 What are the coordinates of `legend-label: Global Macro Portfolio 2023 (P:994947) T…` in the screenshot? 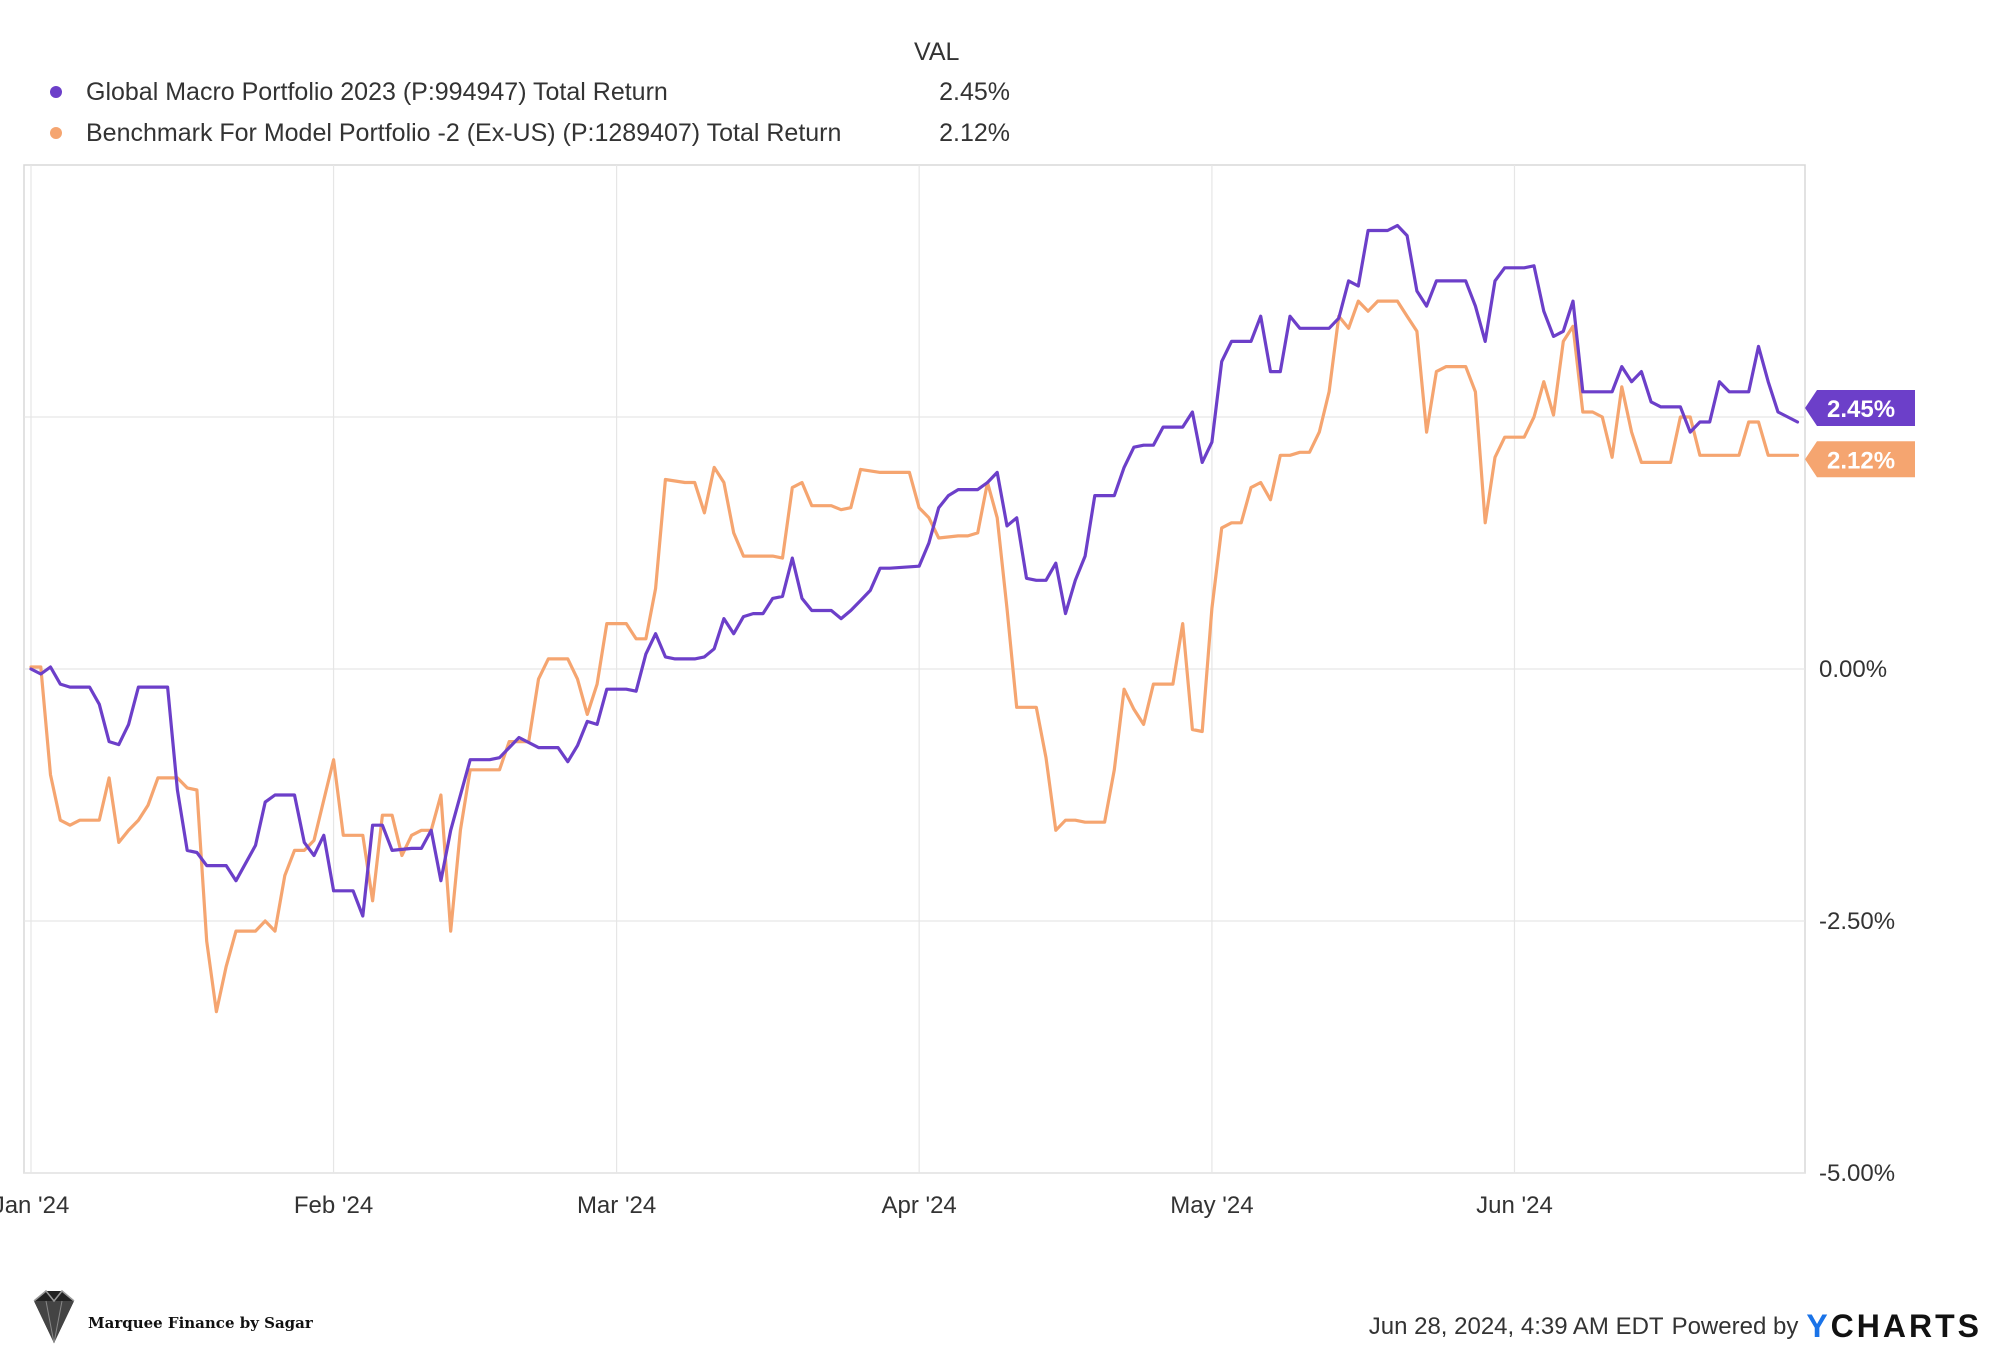 It's located at (377, 91).